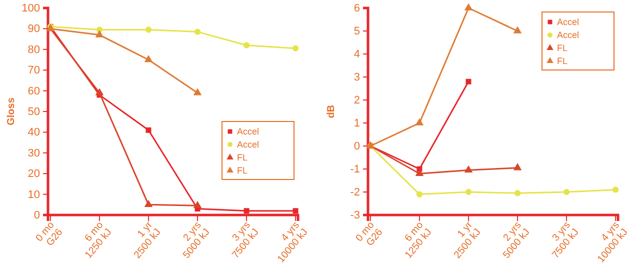 The width and height of the screenshot is (640, 277). Describe the element at coordinates (34, 70) in the screenshot. I see `y-tick-label: 70` at that location.